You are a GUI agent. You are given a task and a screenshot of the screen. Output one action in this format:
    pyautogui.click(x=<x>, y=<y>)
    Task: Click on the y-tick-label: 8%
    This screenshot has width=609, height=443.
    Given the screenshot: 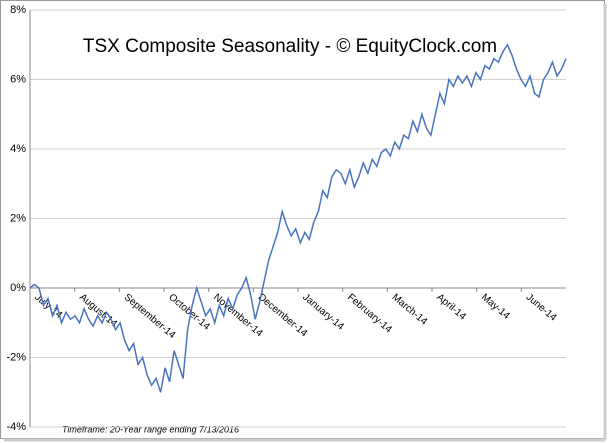 What is the action you would take?
    pyautogui.click(x=18, y=10)
    